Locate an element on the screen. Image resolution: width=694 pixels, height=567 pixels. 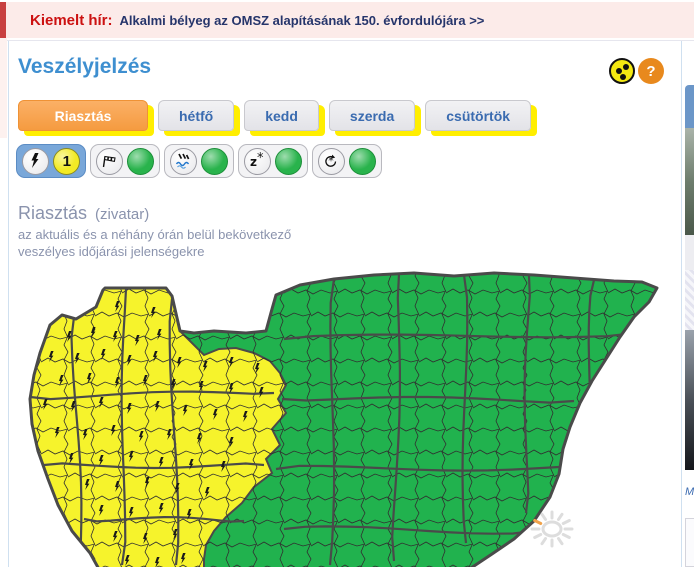
tab-riasztas: Riasztás is located at coordinates (83, 115).